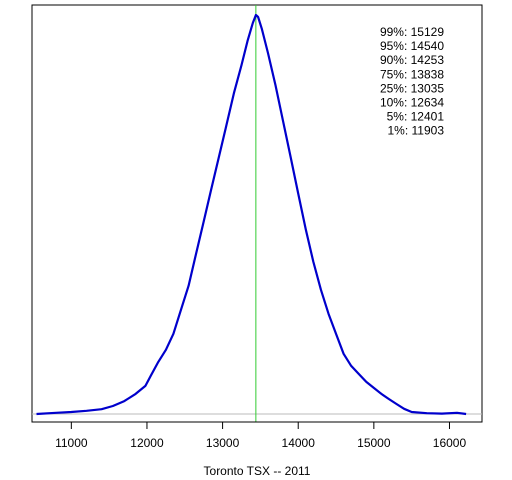 This screenshot has width=512, height=480. I want to click on quantile-label: 1%: 11903, so click(416, 131).